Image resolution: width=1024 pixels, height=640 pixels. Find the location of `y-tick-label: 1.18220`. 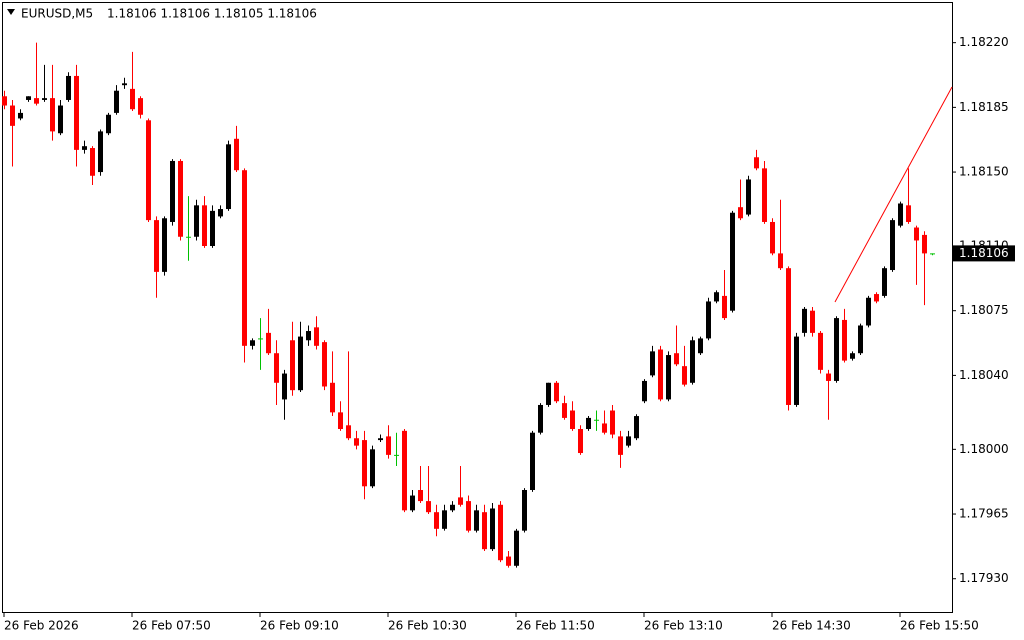

y-tick-label: 1.18220 is located at coordinates (984, 42).